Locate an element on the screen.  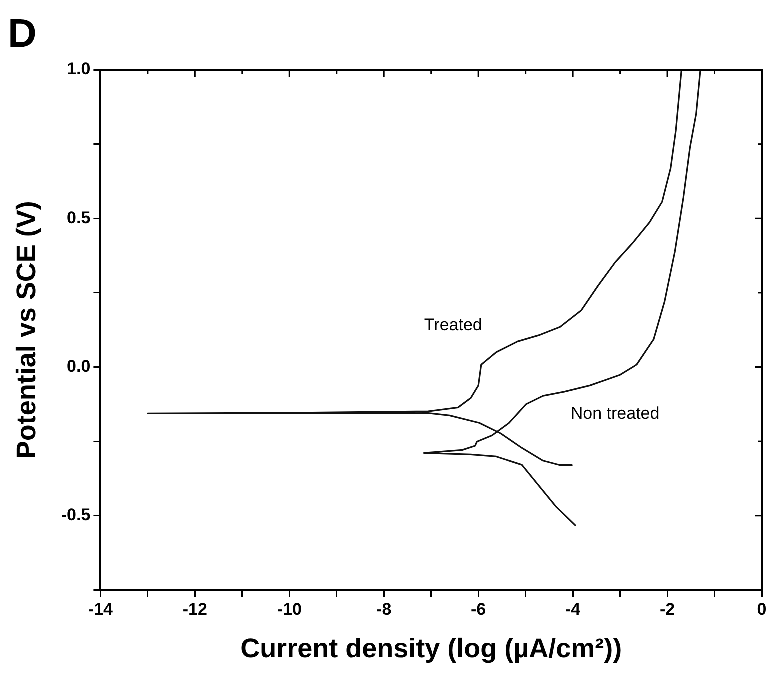
x-axis-title: Current density (log (µA/cm²)) is located at coordinates (431, 648).